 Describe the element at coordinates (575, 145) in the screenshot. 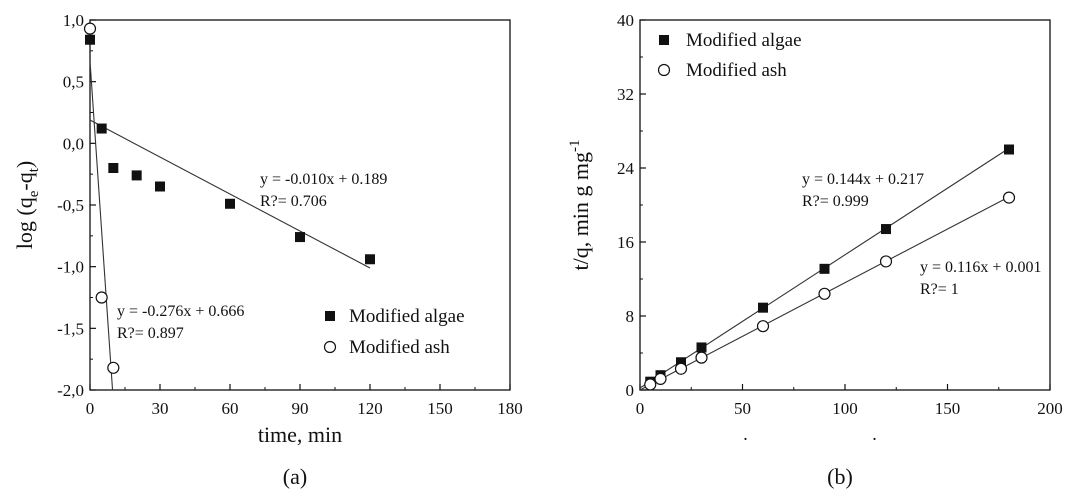

I see `chart-b-y-axis-label-sup: -1` at that location.